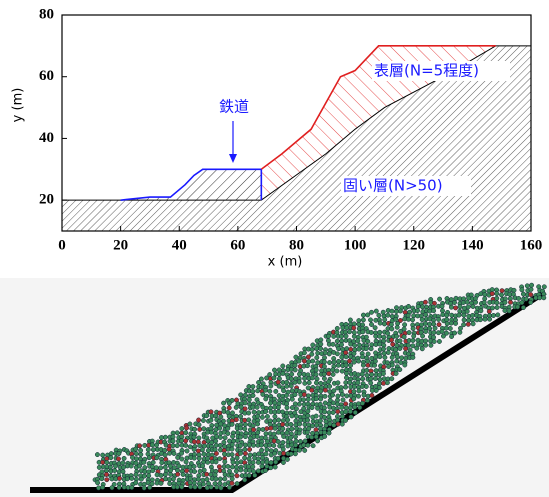 The width and height of the screenshot is (549, 497). Describe the element at coordinates (393, 186) in the screenshot. I see `annotation: 固い層(N>50)` at that location.